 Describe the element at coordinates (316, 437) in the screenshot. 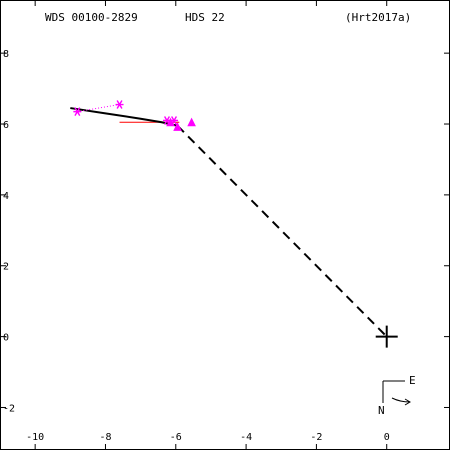

I see `x-tick-label: -2` at that location.